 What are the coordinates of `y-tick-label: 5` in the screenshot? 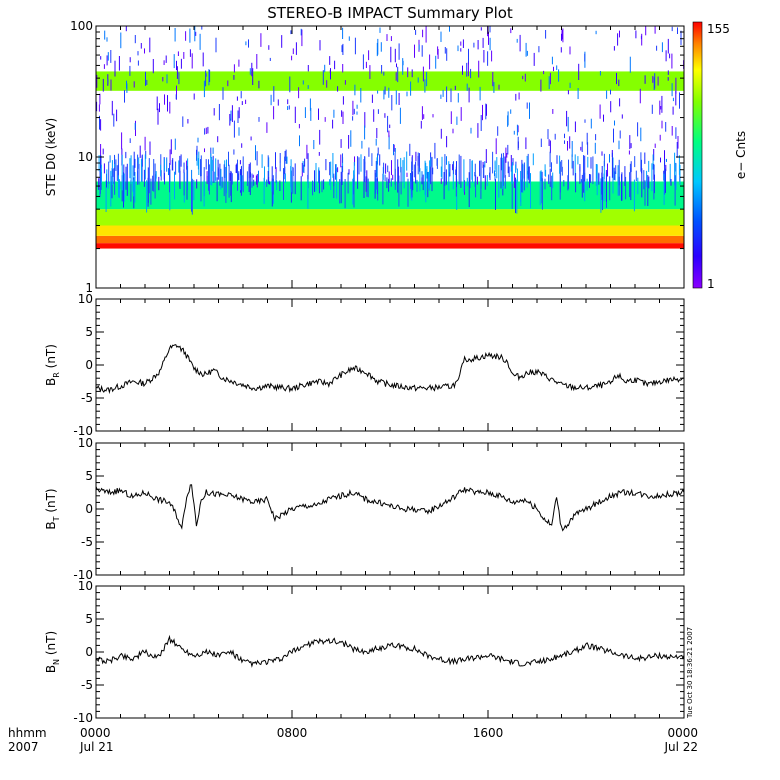 It's located at (89, 332).